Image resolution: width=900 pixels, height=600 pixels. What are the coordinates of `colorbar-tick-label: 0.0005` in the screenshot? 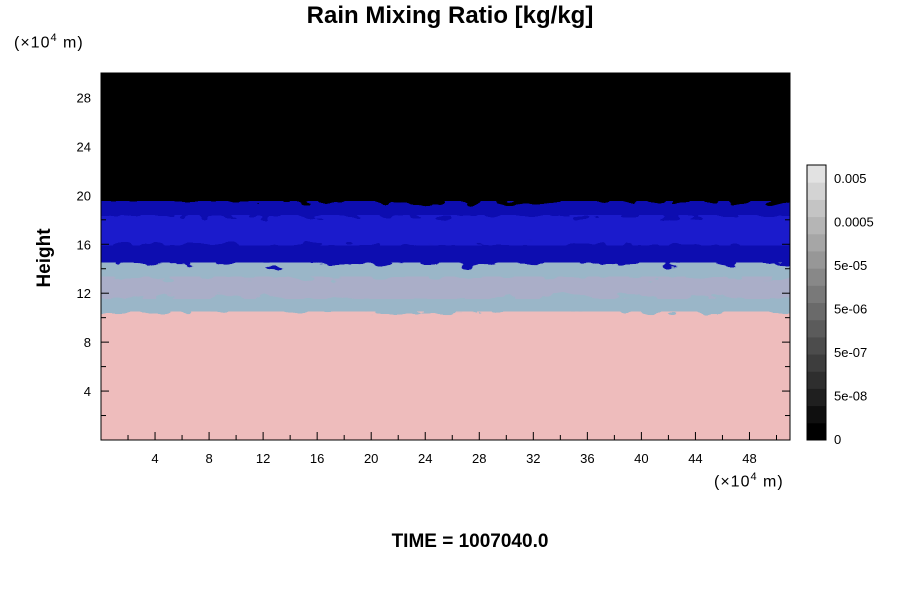 It's located at (854, 222).